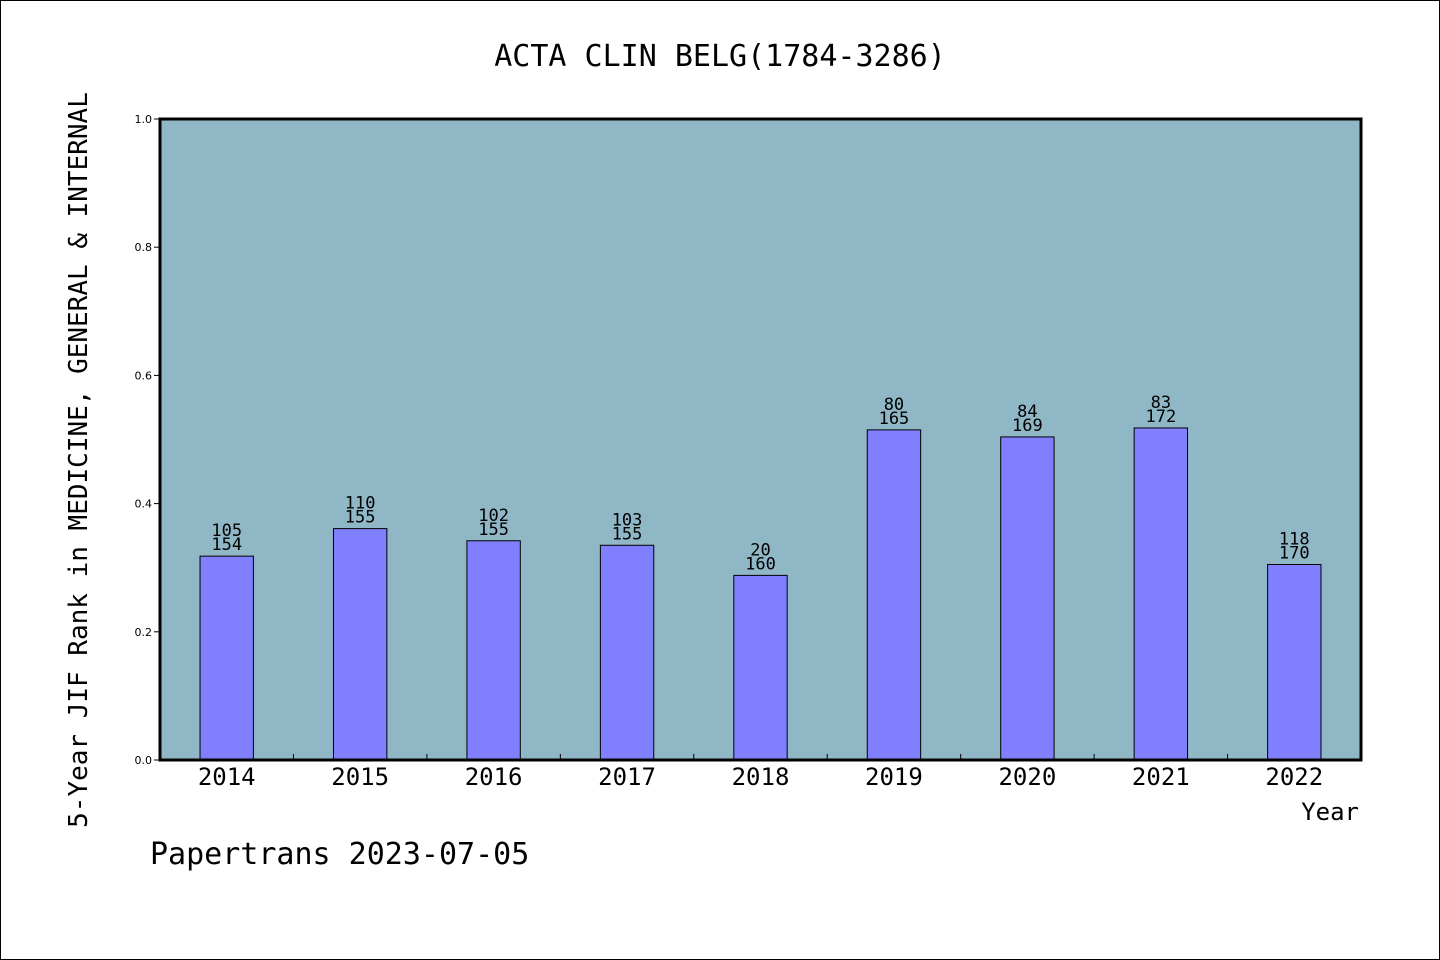 Image resolution: width=1440 pixels, height=960 pixels. I want to click on data-label-rank: 110, so click(360, 504).